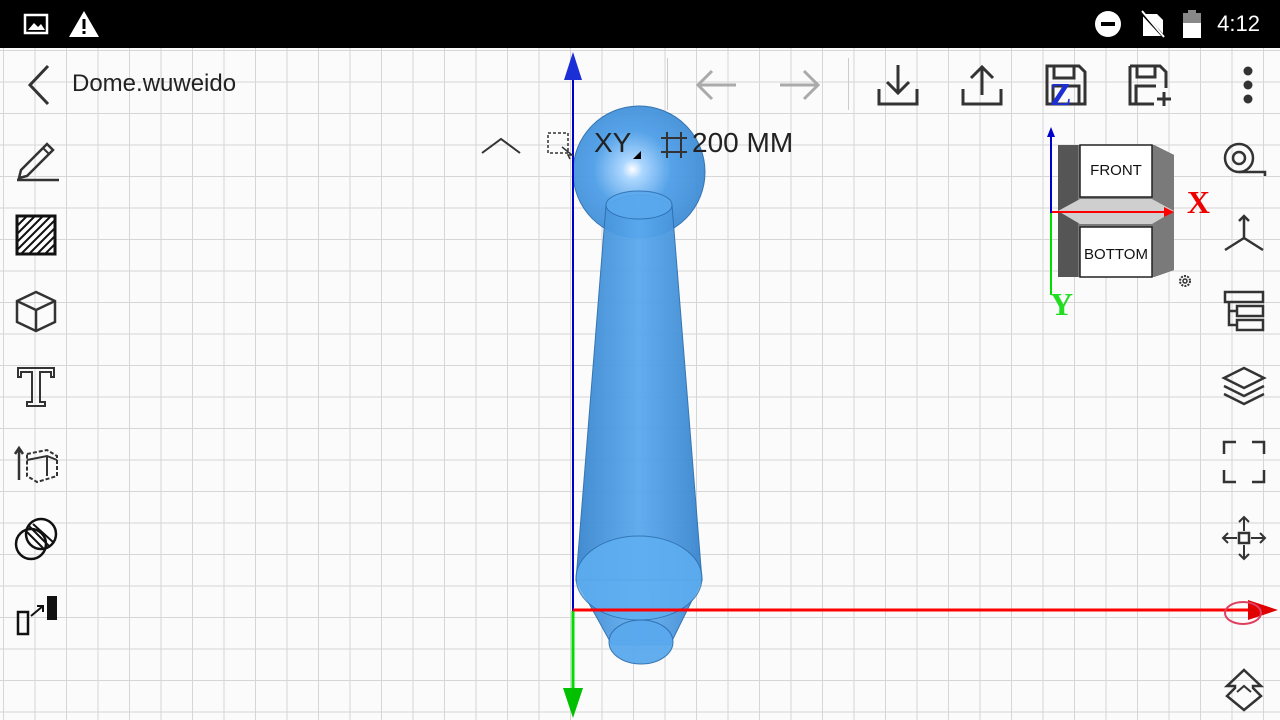 The height and width of the screenshot is (720, 1280). What do you see at coordinates (641, 642) in the screenshot?
I see `tip-end` at bounding box center [641, 642].